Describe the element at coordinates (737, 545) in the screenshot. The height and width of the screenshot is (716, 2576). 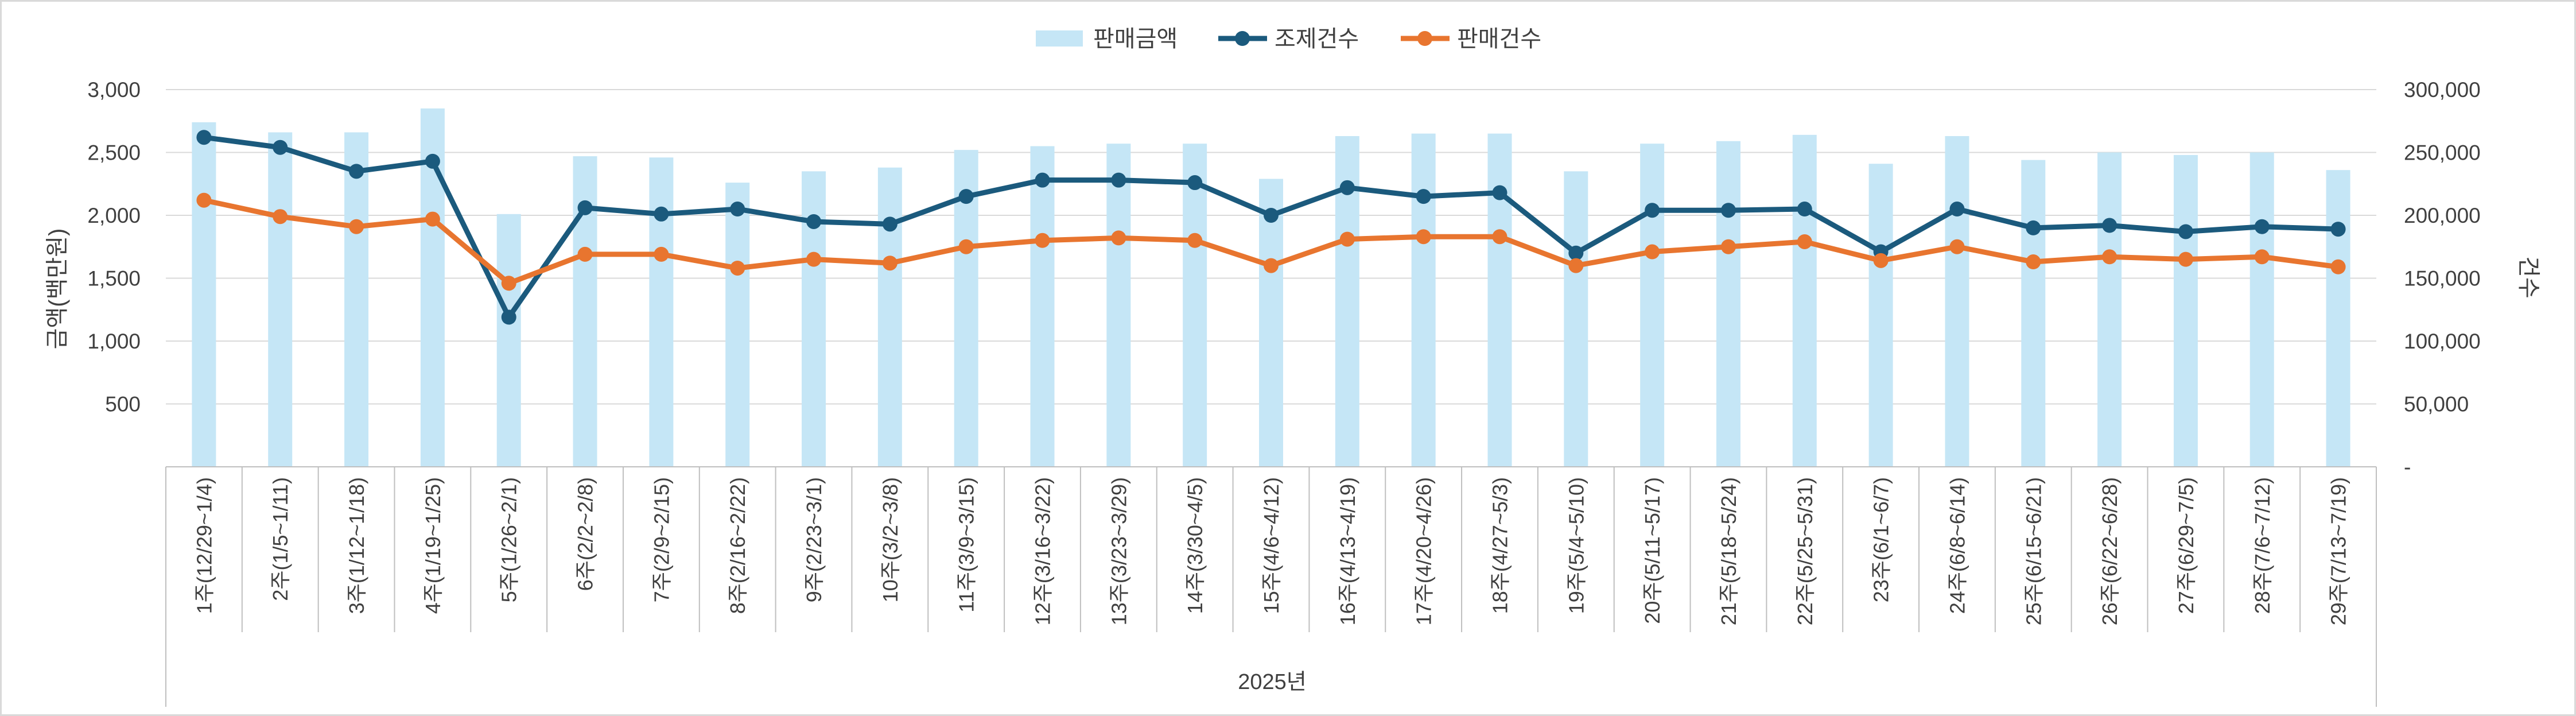
I see `x-tick-label: 8주(2/16~2/22)` at that location.